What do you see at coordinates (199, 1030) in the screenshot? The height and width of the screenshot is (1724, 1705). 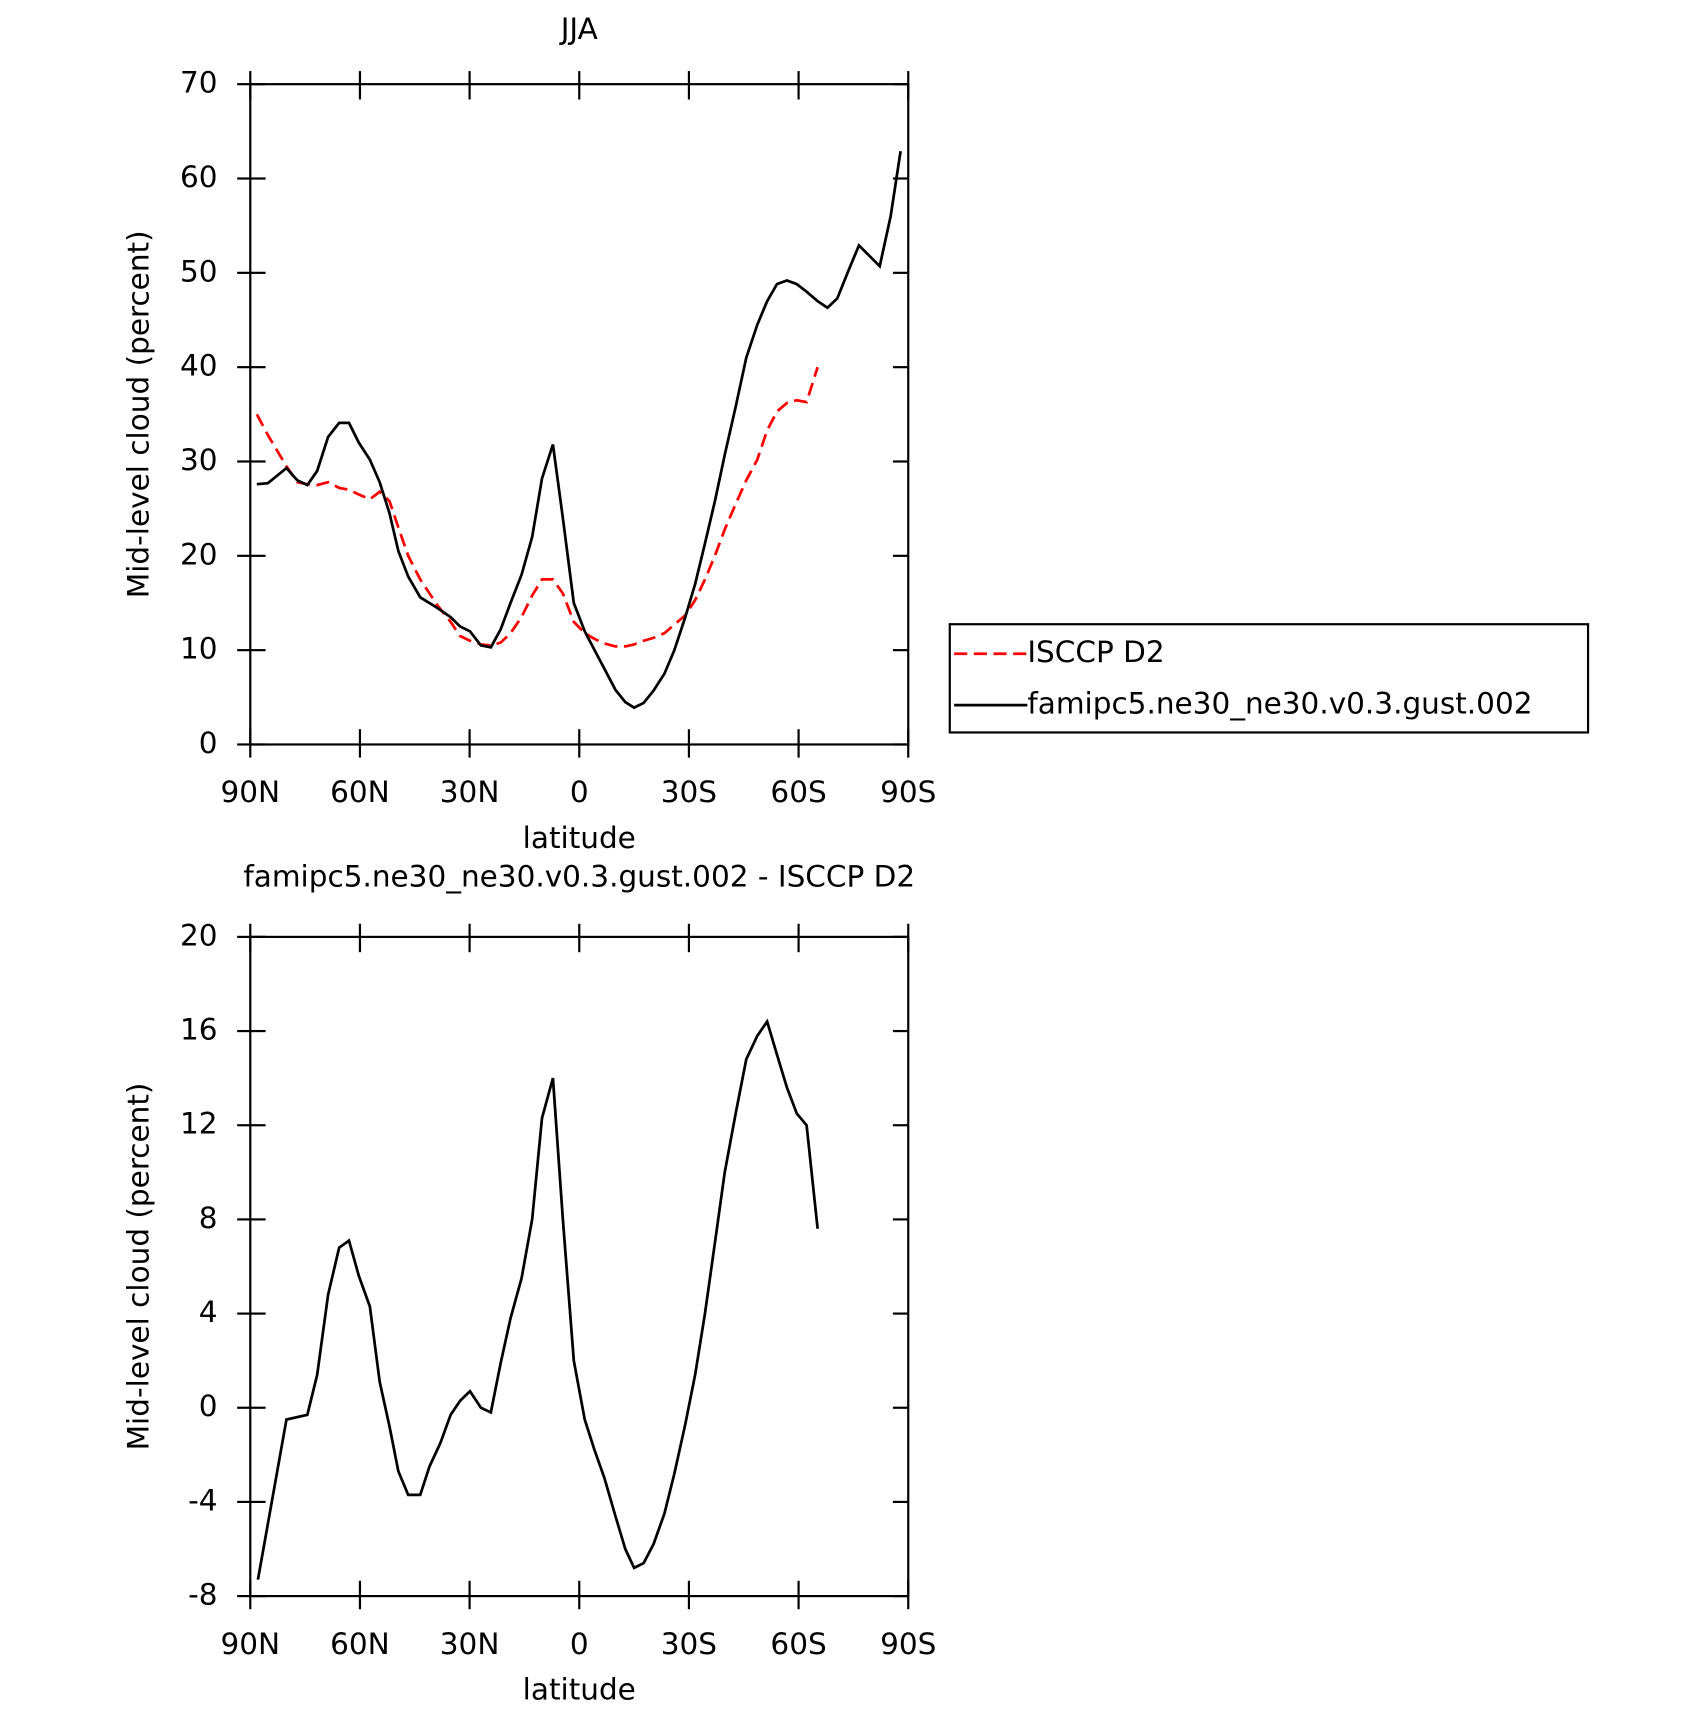 I see `y-tick-label: 16` at bounding box center [199, 1030].